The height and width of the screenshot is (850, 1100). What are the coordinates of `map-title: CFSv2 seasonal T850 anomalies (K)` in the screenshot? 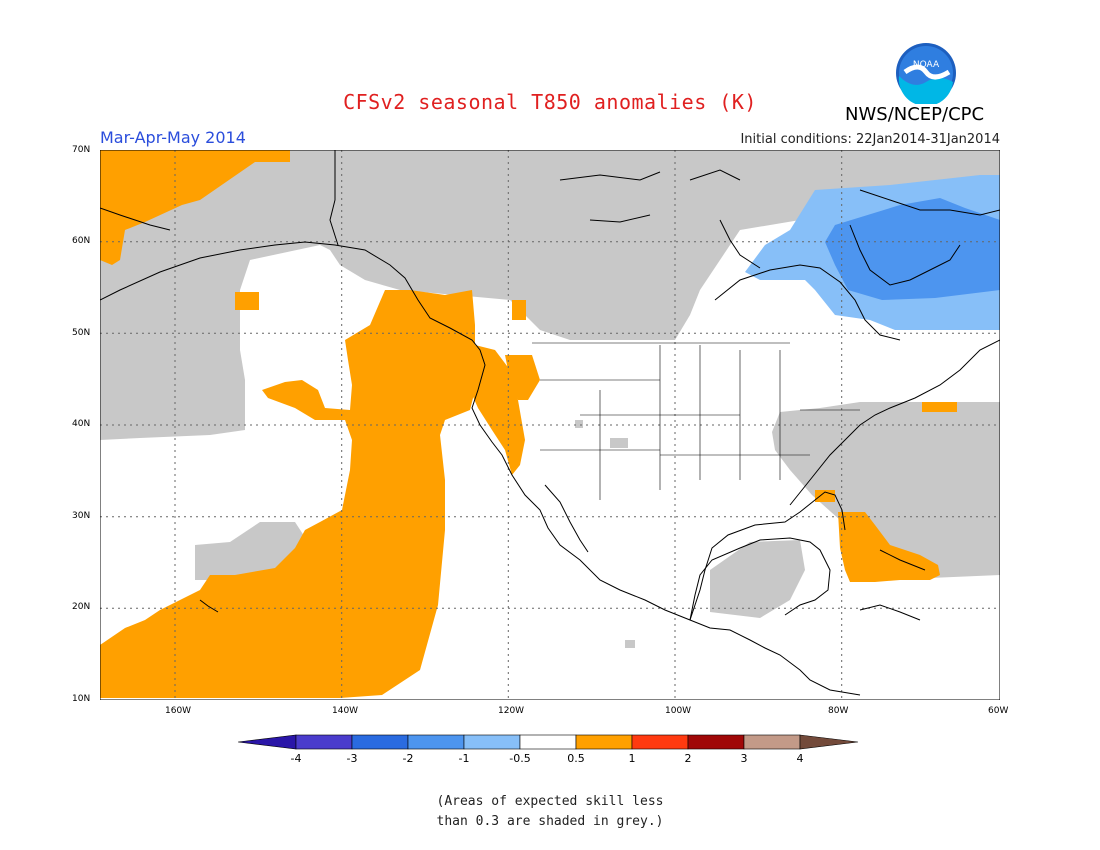 It's located at (550, 102).